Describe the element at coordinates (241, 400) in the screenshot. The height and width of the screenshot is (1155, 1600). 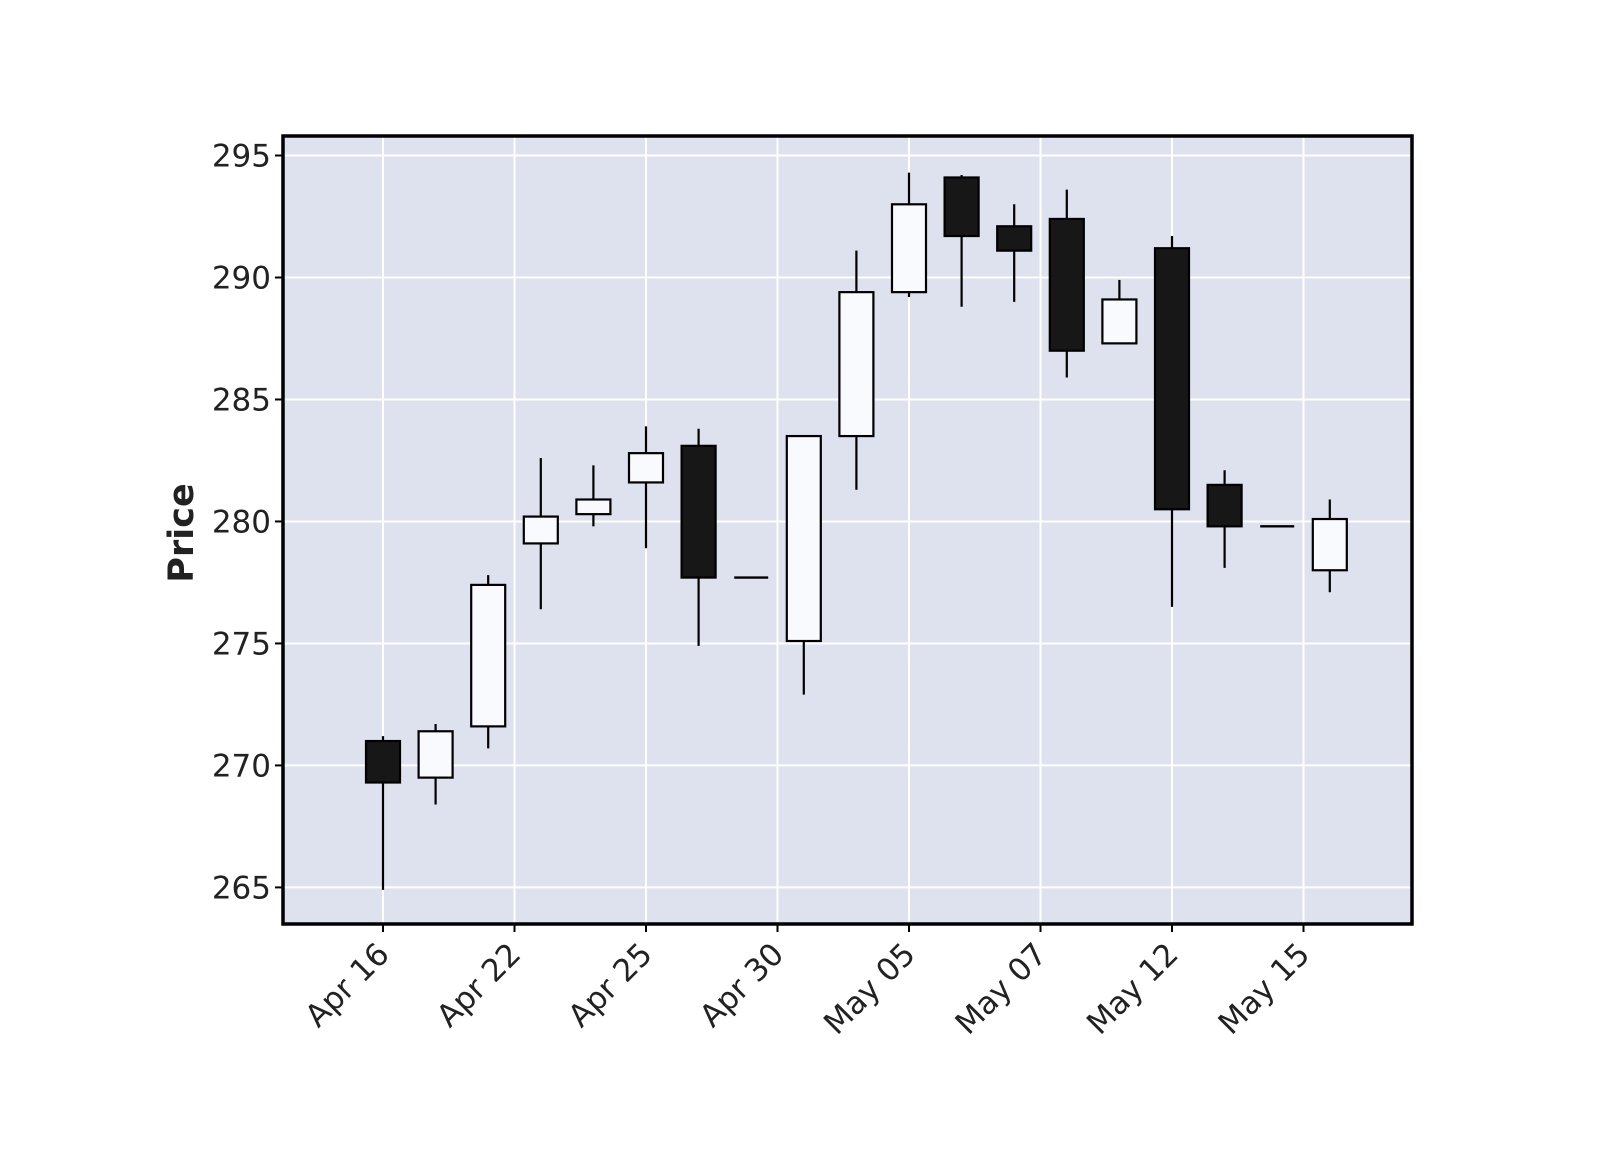
I see `y-tick-label: 285` at that location.